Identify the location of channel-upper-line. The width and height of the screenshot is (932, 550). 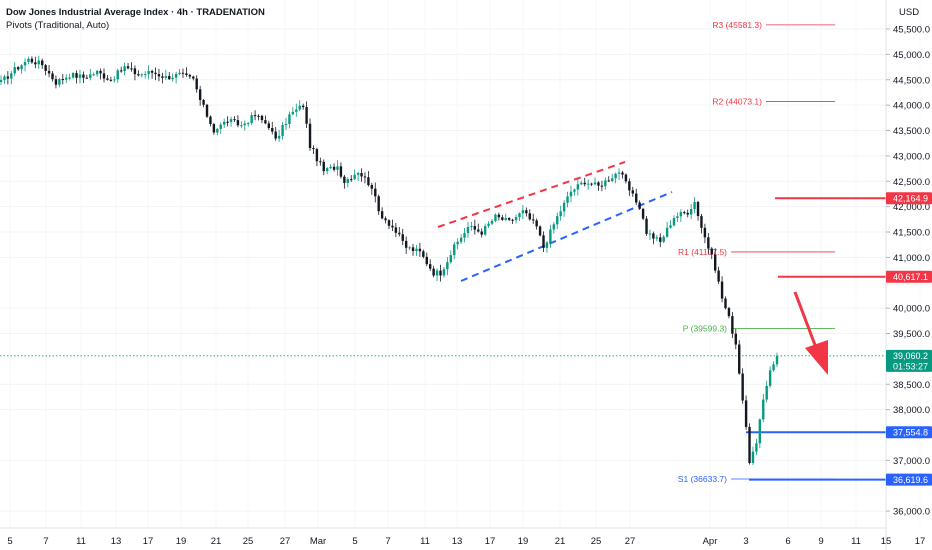
(531, 194).